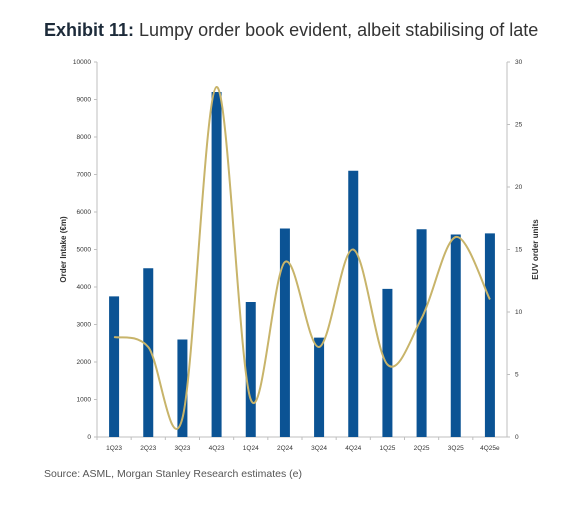 This screenshot has width=563, height=517. What do you see at coordinates (89, 437) in the screenshot?
I see `left-tick-label: 0` at bounding box center [89, 437].